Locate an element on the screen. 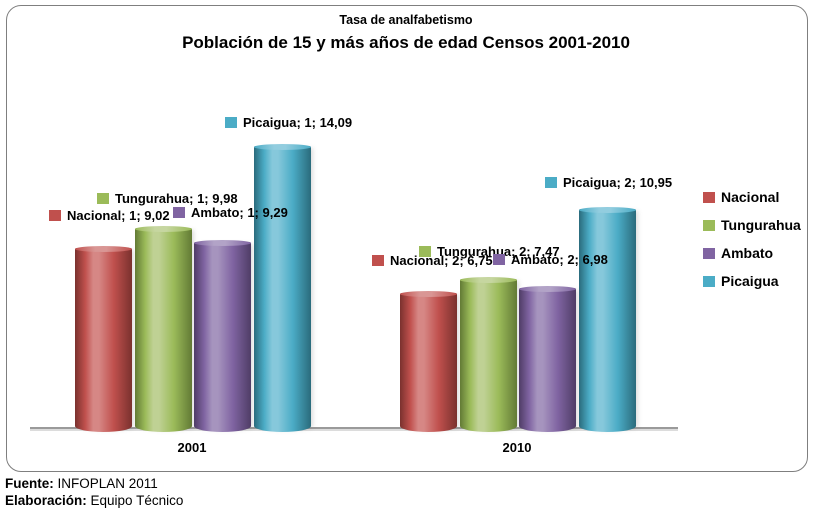  data-label-ambato-2001: Ambato; 1; 9,29 is located at coordinates (230, 212).